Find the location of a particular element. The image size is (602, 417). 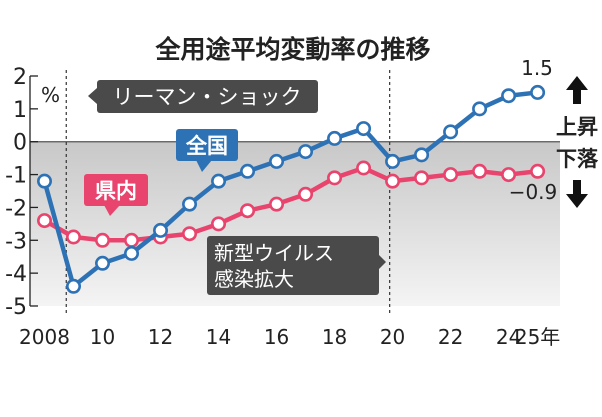

y-tick-label: -5 is located at coordinates (16, 307).